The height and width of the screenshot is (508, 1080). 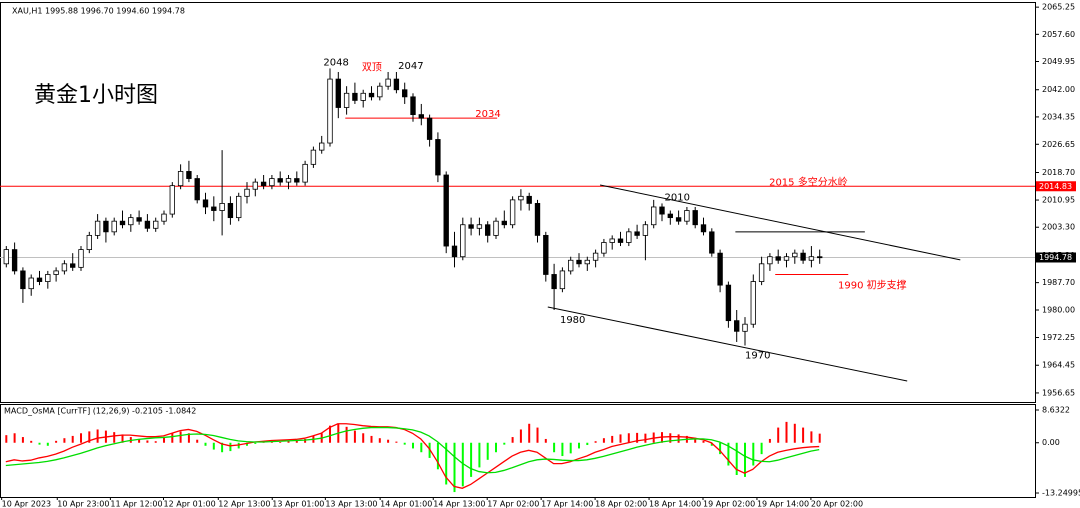 I want to click on indicator-line, so click(x=412, y=456).